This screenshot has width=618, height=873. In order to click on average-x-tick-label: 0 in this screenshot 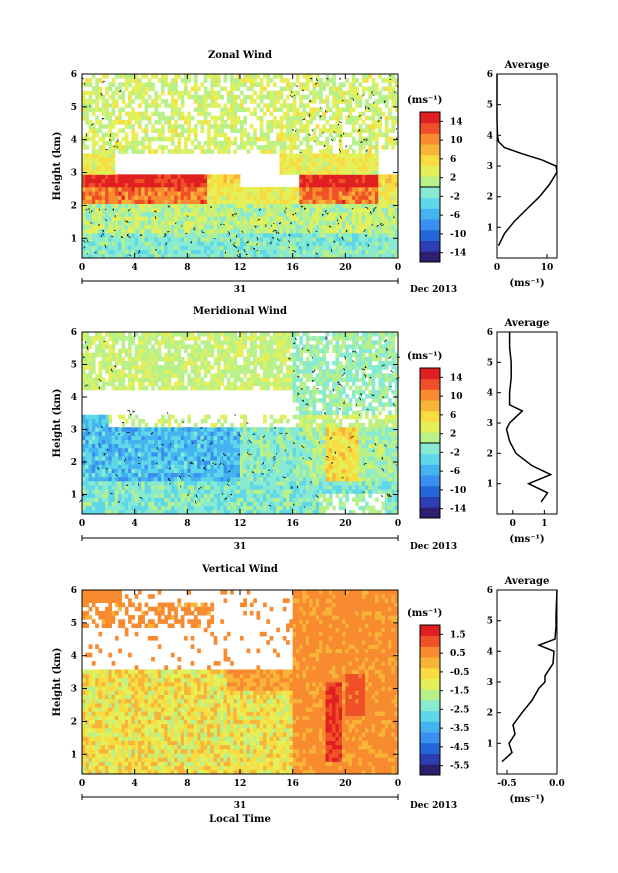, I will do `click(497, 268)`.